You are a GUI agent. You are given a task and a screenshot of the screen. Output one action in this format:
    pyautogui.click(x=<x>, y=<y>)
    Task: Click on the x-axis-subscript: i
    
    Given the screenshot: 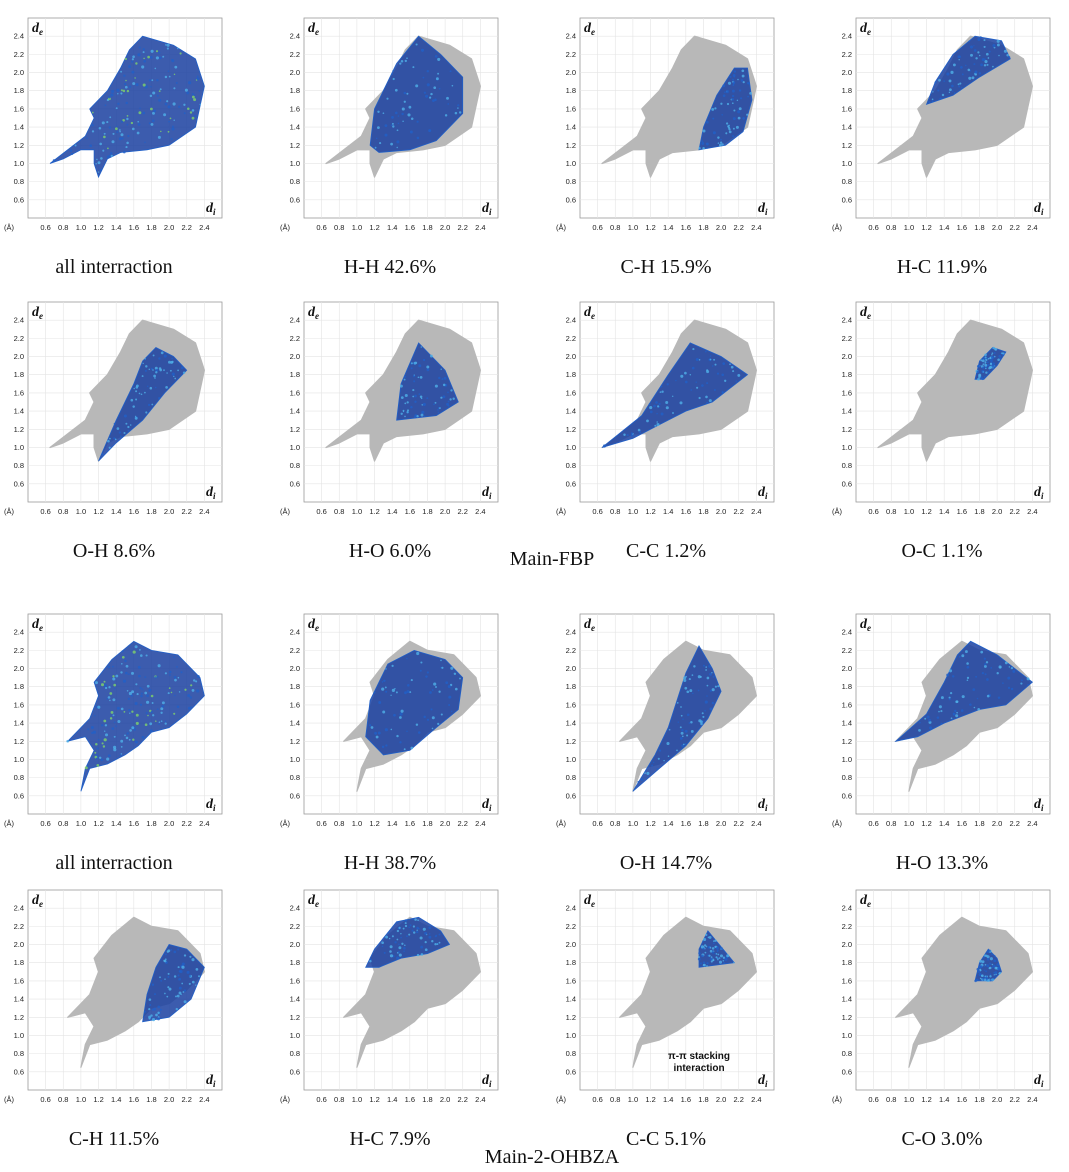 What is the action you would take?
    pyautogui.click(x=766, y=496)
    